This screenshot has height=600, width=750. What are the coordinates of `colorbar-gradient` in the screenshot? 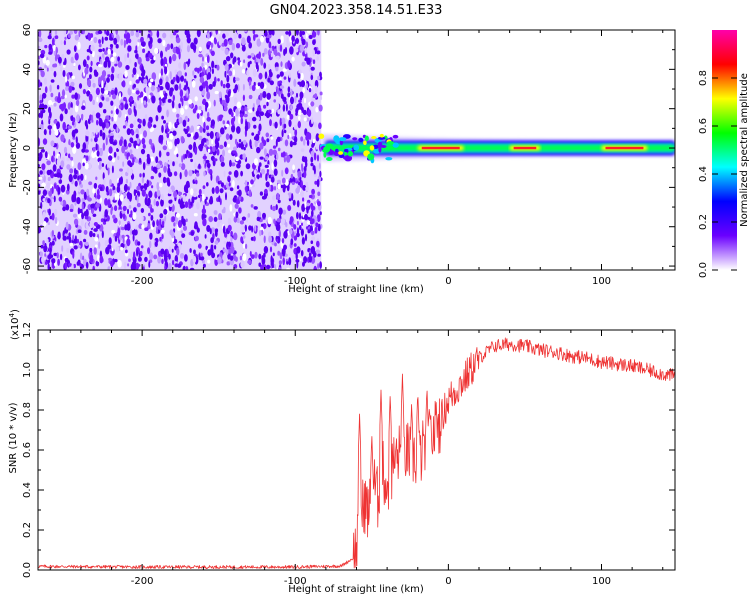 It's located at (724, 150).